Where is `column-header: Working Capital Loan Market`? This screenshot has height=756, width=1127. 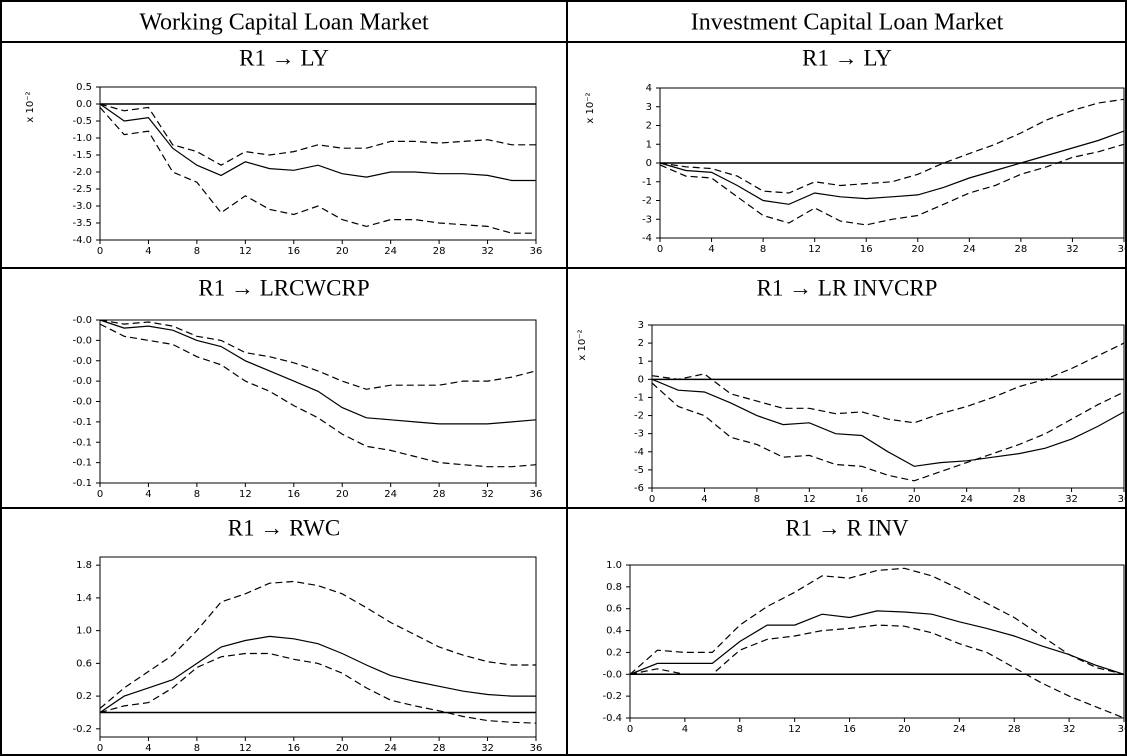 column-header: Working Capital Loan Market is located at coordinates (284, 23).